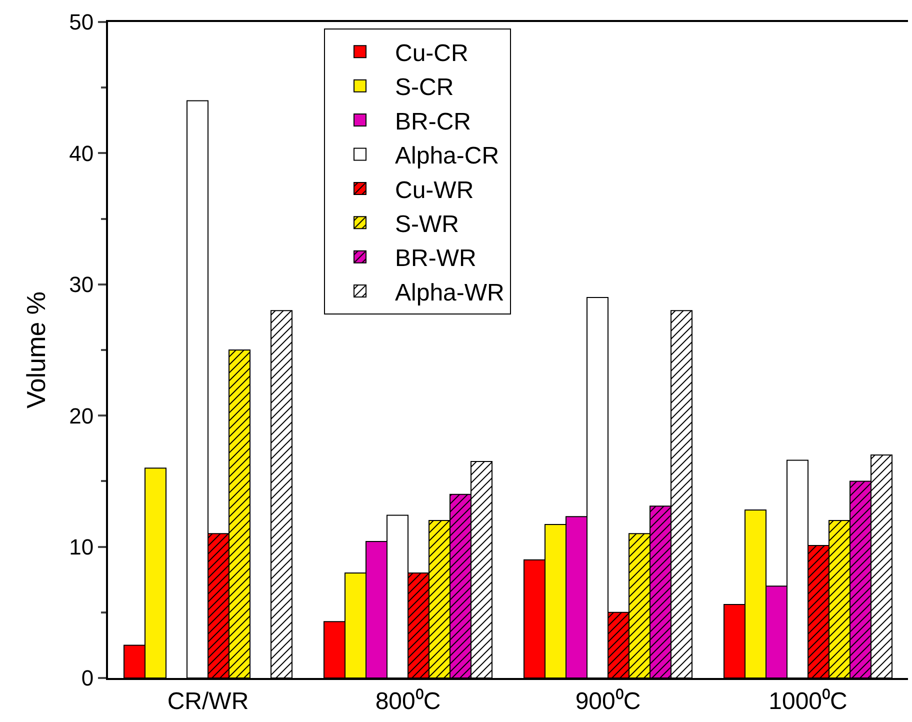  I want to click on legend-label: Cu-WR, so click(434, 190).